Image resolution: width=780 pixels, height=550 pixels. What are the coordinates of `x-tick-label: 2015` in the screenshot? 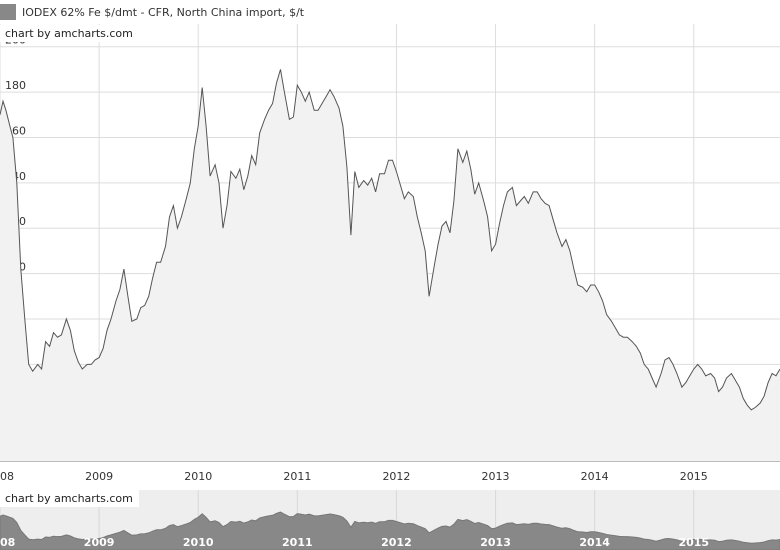 It's located at (694, 476).